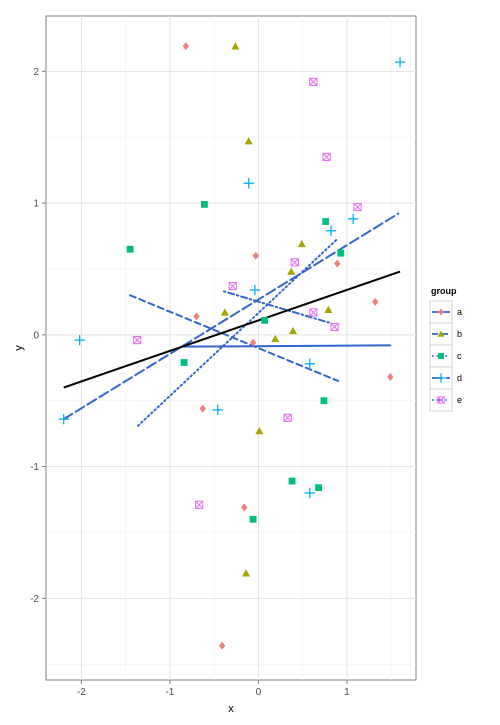 The height and width of the screenshot is (725, 500). What do you see at coordinates (34, 599) in the screenshot?
I see `y-tick-label: -2` at bounding box center [34, 599].